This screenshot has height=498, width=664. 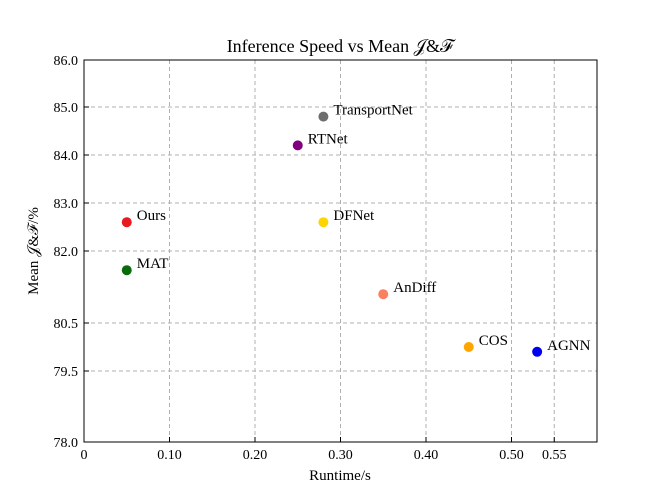 What do you see at coordinates (373, 111) in the screenshot?
I see `data-point-label: TransportNet` at bounding box center [373, 111].